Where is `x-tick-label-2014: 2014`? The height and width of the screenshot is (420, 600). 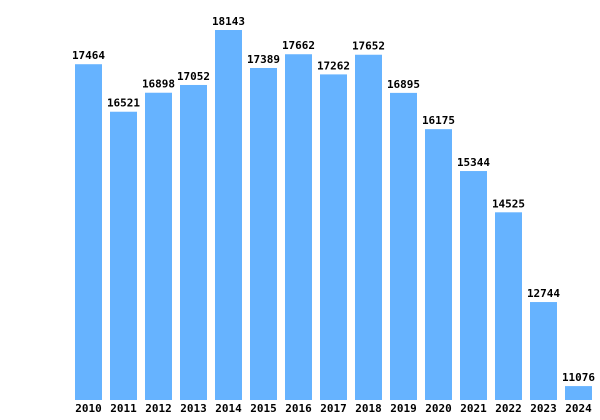 x-tick-label-2014: 2014 is located at coordinates (228, 408).